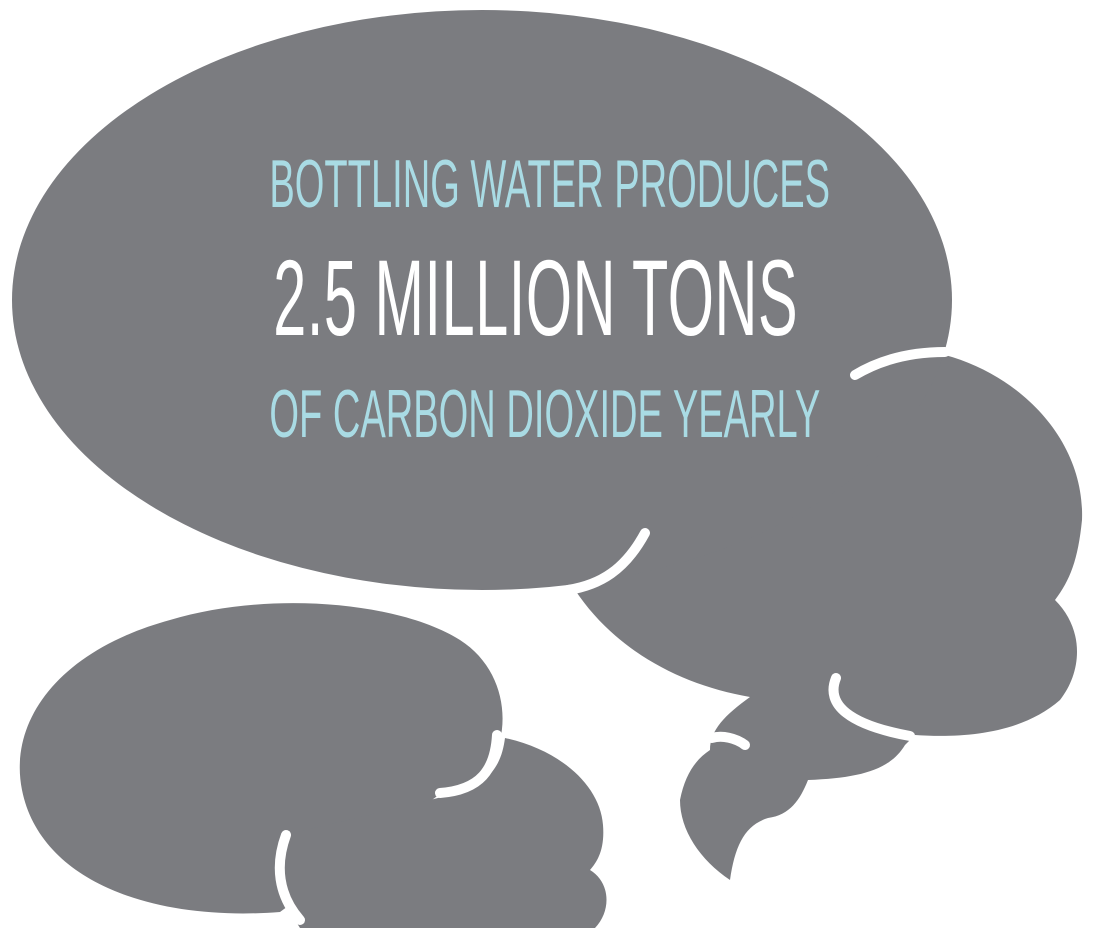 The width and height of the screenshot is (1099, 928). I want to click on headline-line-3: OF CARBON DIOXIDE YEARLY, so click(484, 414).